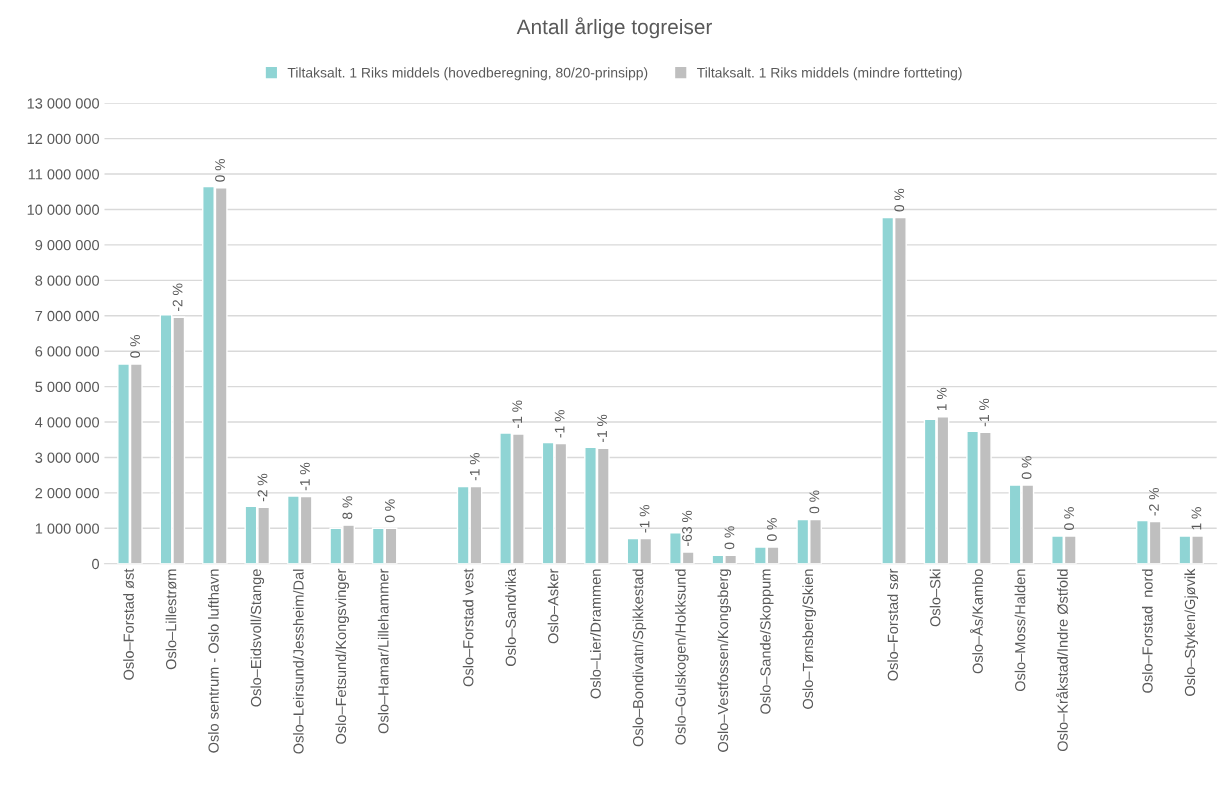  What do you see at coordinates (595, 634) in the screenshot?
I see `x-tick-label: Oslo–Lier/Drammen` at bounding box center [595, 634].